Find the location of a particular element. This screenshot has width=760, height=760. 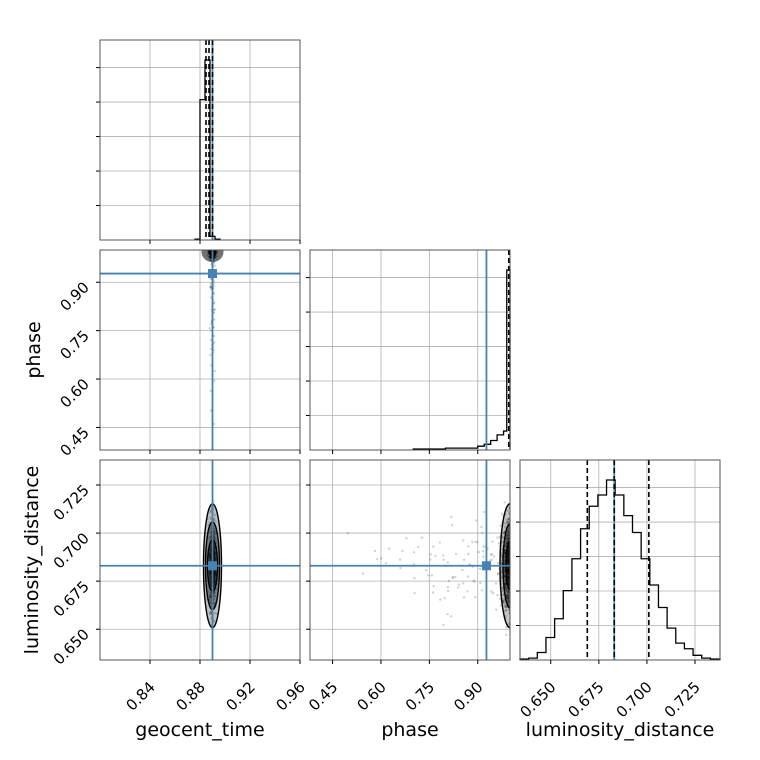

y-tick-label-phase: 0.60 is located at coordinates (74, 393).